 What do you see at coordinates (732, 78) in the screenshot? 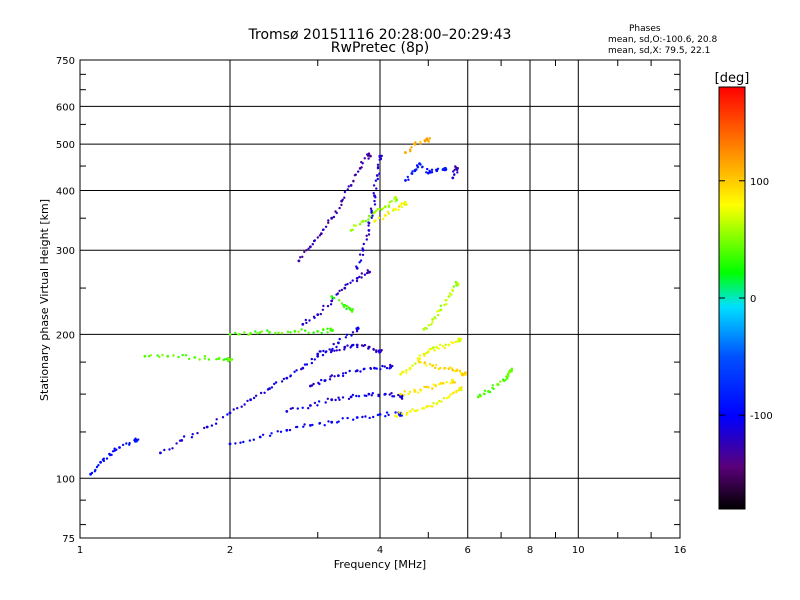
I see `colorbar-label: [deg]` at bounding box center [732, 78].